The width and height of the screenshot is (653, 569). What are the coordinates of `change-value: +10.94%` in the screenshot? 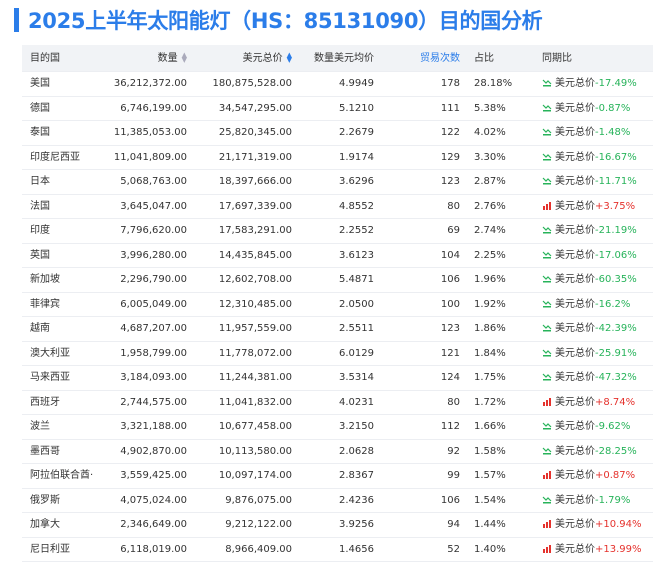 It's located at (618, 524).